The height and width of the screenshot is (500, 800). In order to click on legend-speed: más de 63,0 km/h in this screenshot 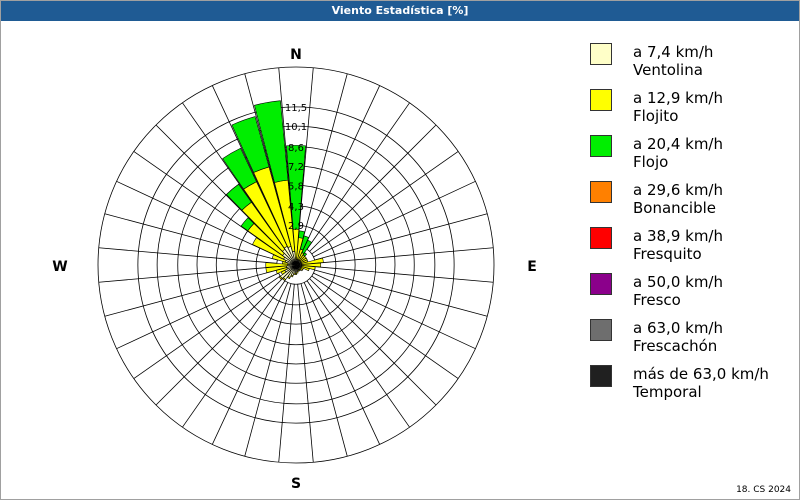, I will do `click(701, 374)`.